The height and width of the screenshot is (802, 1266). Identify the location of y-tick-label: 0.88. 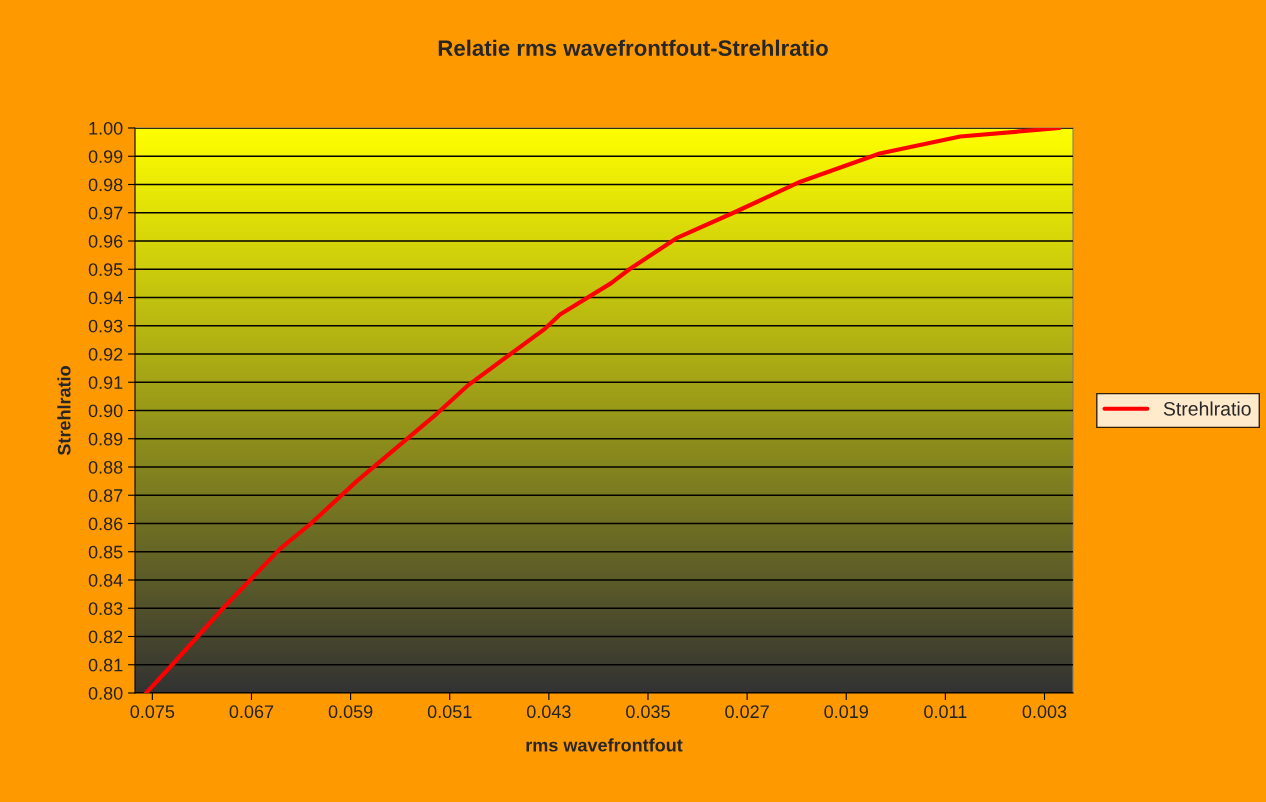
(105, 467).